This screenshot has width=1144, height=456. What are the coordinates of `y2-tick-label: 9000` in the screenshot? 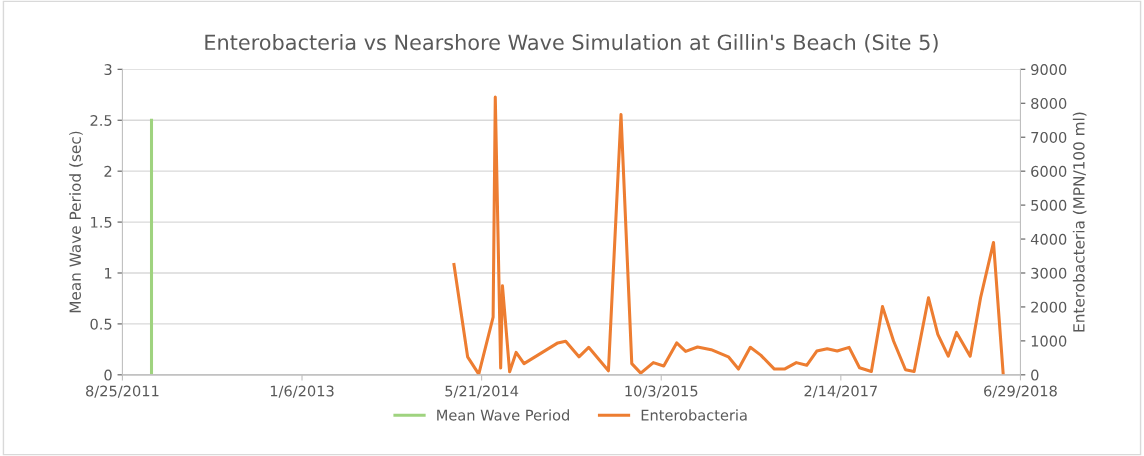 It's located at (1049, 70).